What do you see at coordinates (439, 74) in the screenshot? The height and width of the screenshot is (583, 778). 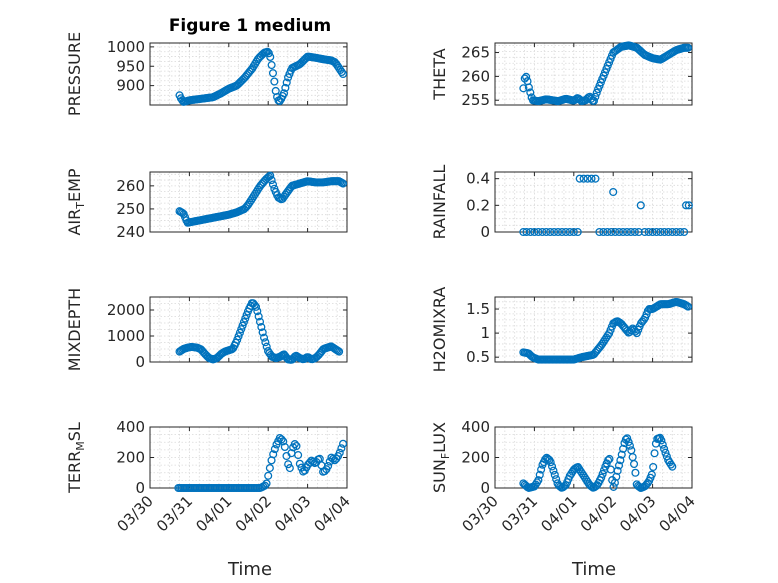 I see `y-axis-label-theta: THETA` at bounding box center [439, 74].